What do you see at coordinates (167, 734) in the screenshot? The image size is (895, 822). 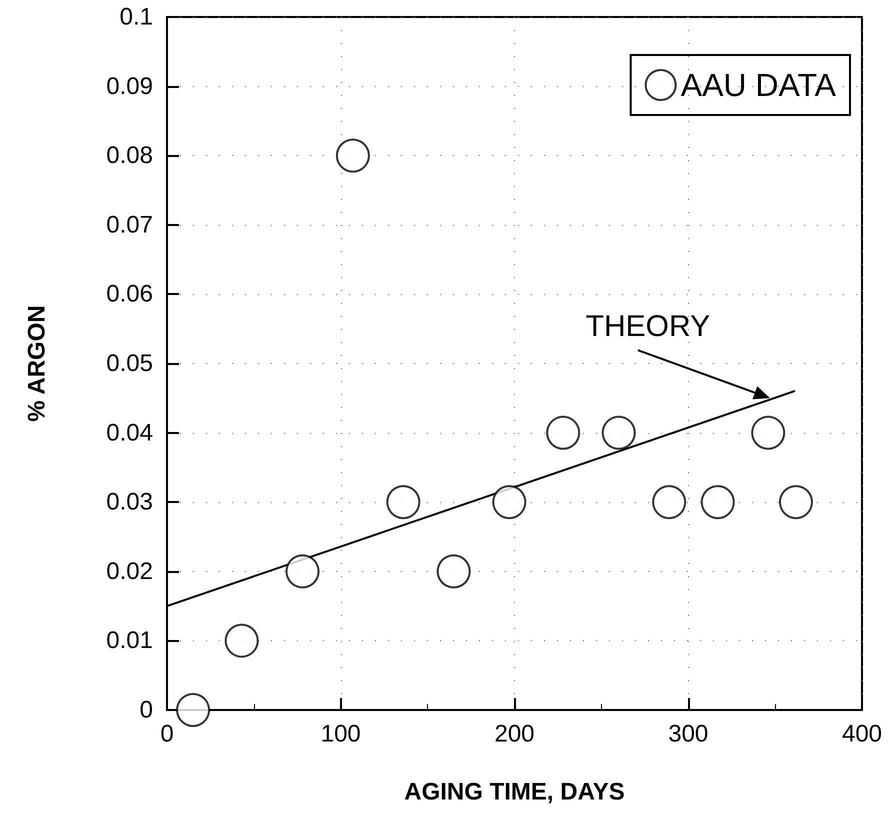 I see `x-tick-label: 0` at bounding box center [167, 734].